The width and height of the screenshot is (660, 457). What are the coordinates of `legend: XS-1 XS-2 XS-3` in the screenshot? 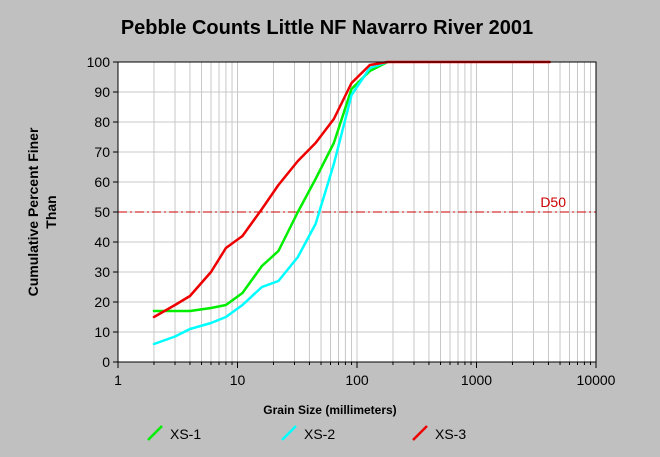 It's located at (306, 433).